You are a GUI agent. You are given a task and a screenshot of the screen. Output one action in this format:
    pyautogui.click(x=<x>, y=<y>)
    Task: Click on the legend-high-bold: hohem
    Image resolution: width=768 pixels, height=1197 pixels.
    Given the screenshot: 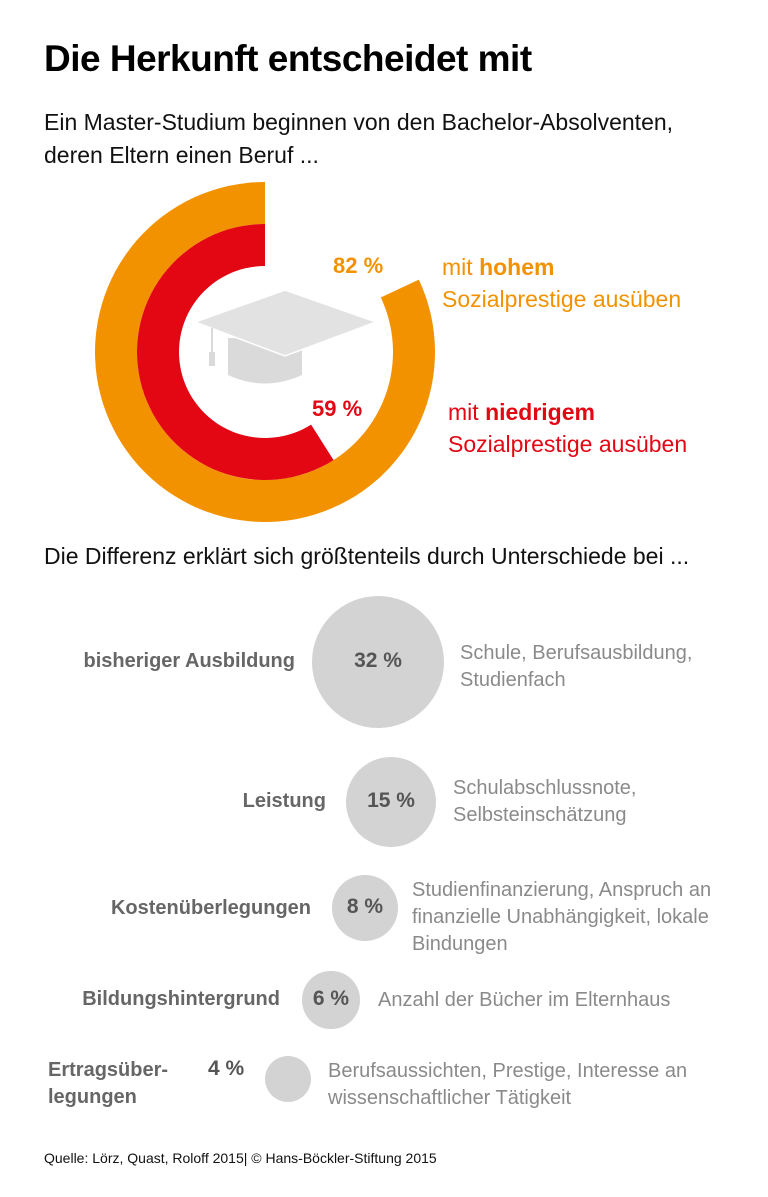 What is the action you would take?
    pyautogui.click(x=517, y=267)
    